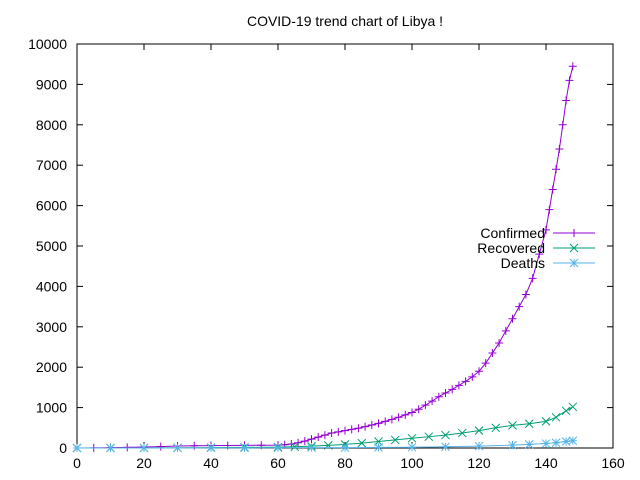 This screenshot has height=480, width=640. What do you see at coordinates (278, 463) in the screenshot?
I see `x-tick-label: 60` at bounding box center [278, 463].